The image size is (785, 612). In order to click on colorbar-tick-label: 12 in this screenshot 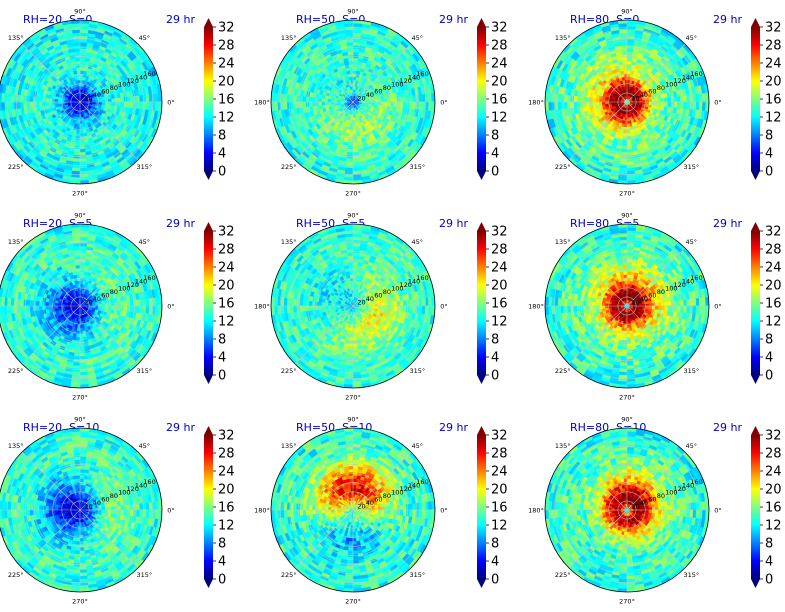, I will do `click(499, 118)`.